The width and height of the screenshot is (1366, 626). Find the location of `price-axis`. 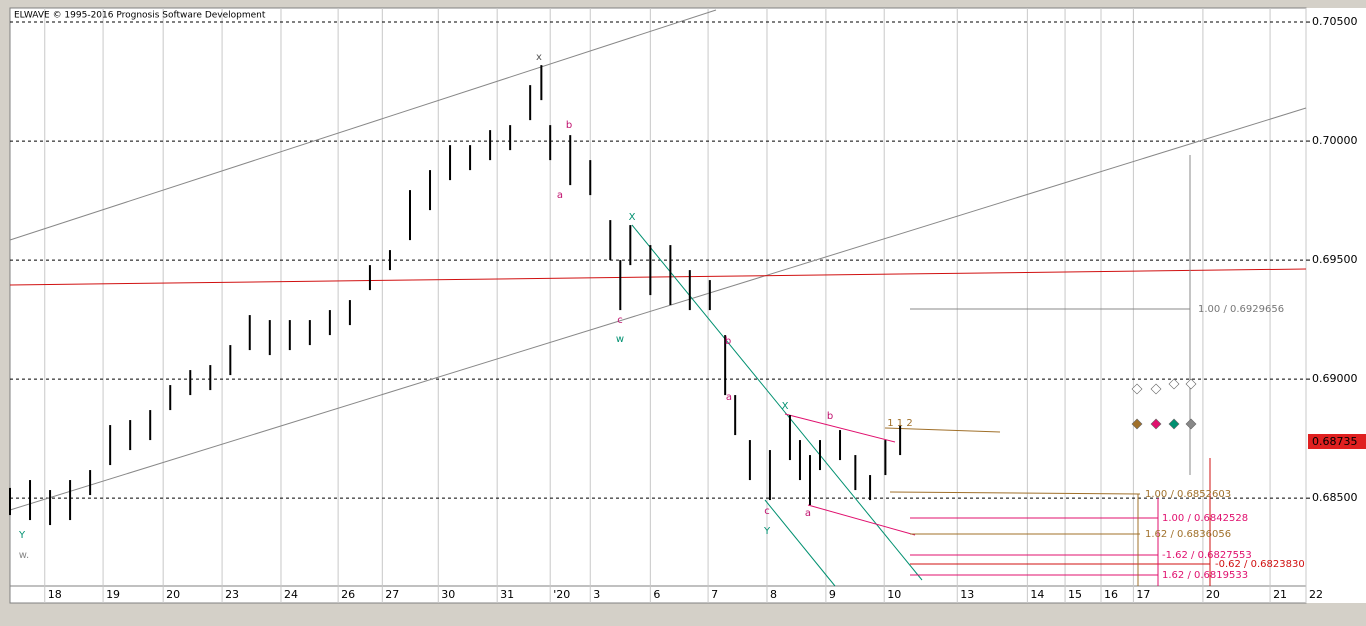

price-axis is located at coordinates (1336, 305).